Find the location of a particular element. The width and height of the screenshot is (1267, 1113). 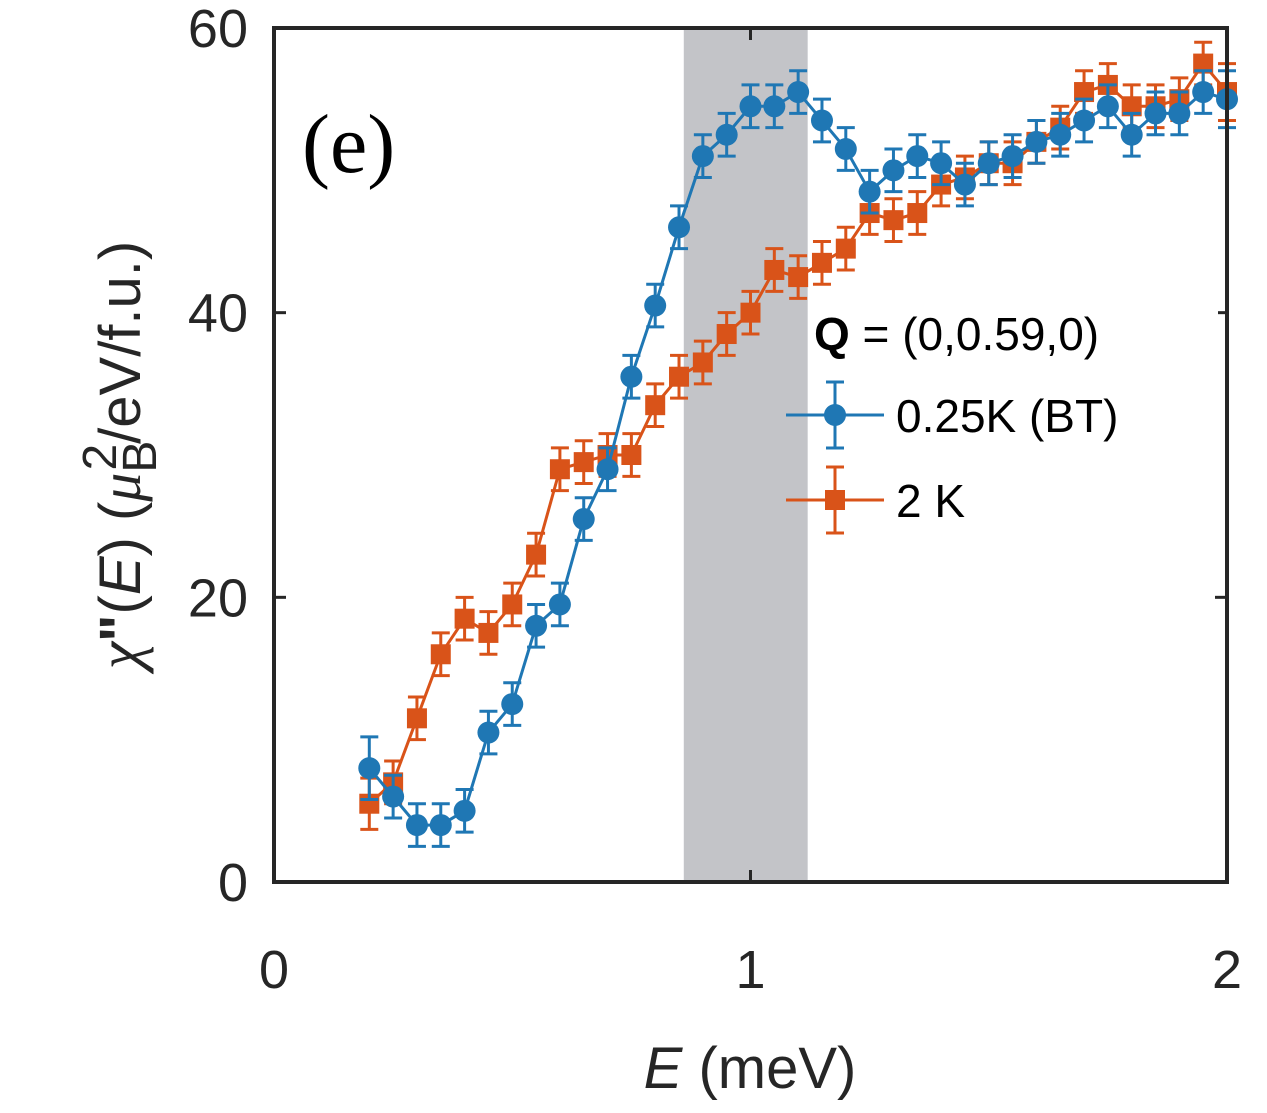

y-axis-label: χ"(E) (μB2/eV/f.u.) is located at coordinates (120, 457).